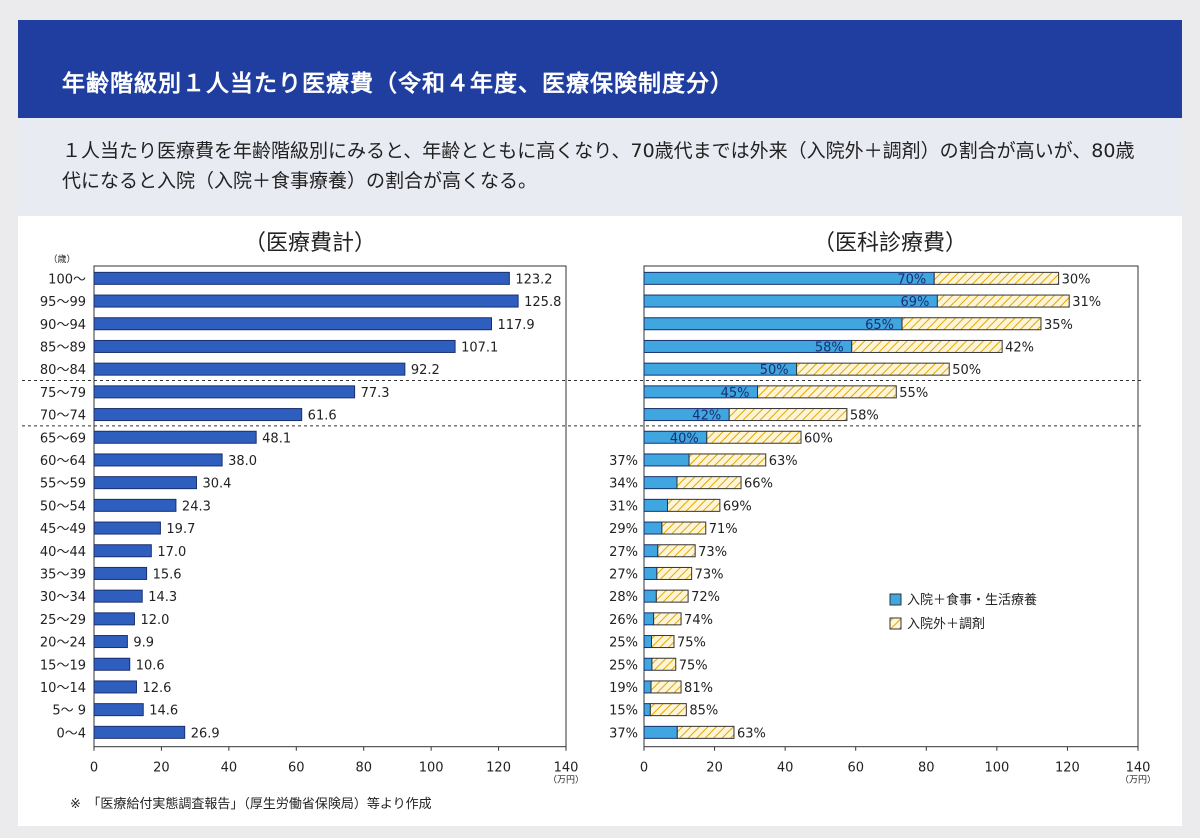 The width and height of the screenshot is (1200, 838). I want to click on data-label: 26.9, so click(205, 733).